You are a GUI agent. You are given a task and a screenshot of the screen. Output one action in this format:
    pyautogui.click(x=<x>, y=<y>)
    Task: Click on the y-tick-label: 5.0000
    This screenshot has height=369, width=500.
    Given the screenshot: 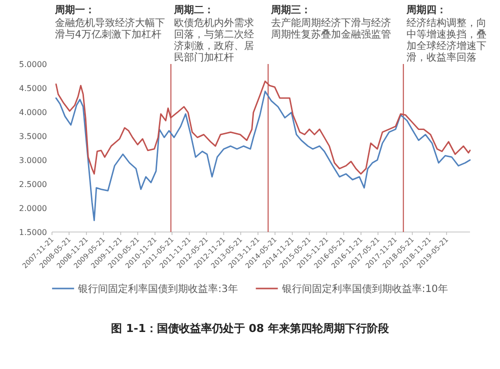 What is the action you would take?
    pyautogui.click(x=33, y=64)
    